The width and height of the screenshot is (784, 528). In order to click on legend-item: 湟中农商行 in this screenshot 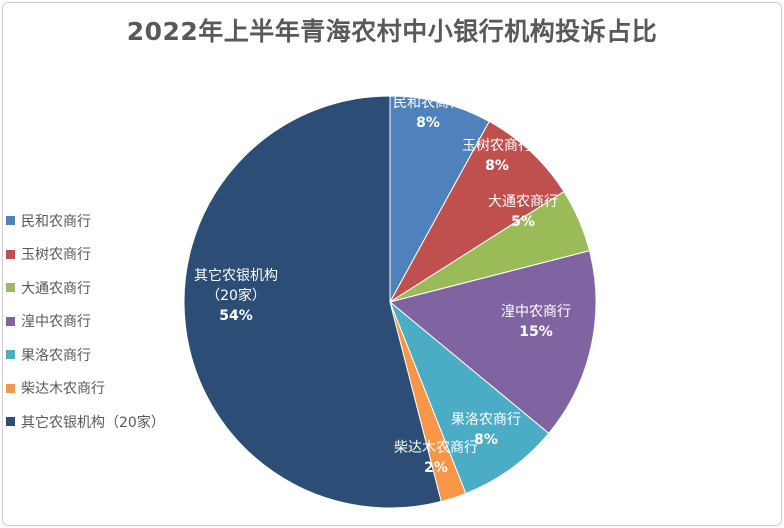, I will do `click(85, 322)`.